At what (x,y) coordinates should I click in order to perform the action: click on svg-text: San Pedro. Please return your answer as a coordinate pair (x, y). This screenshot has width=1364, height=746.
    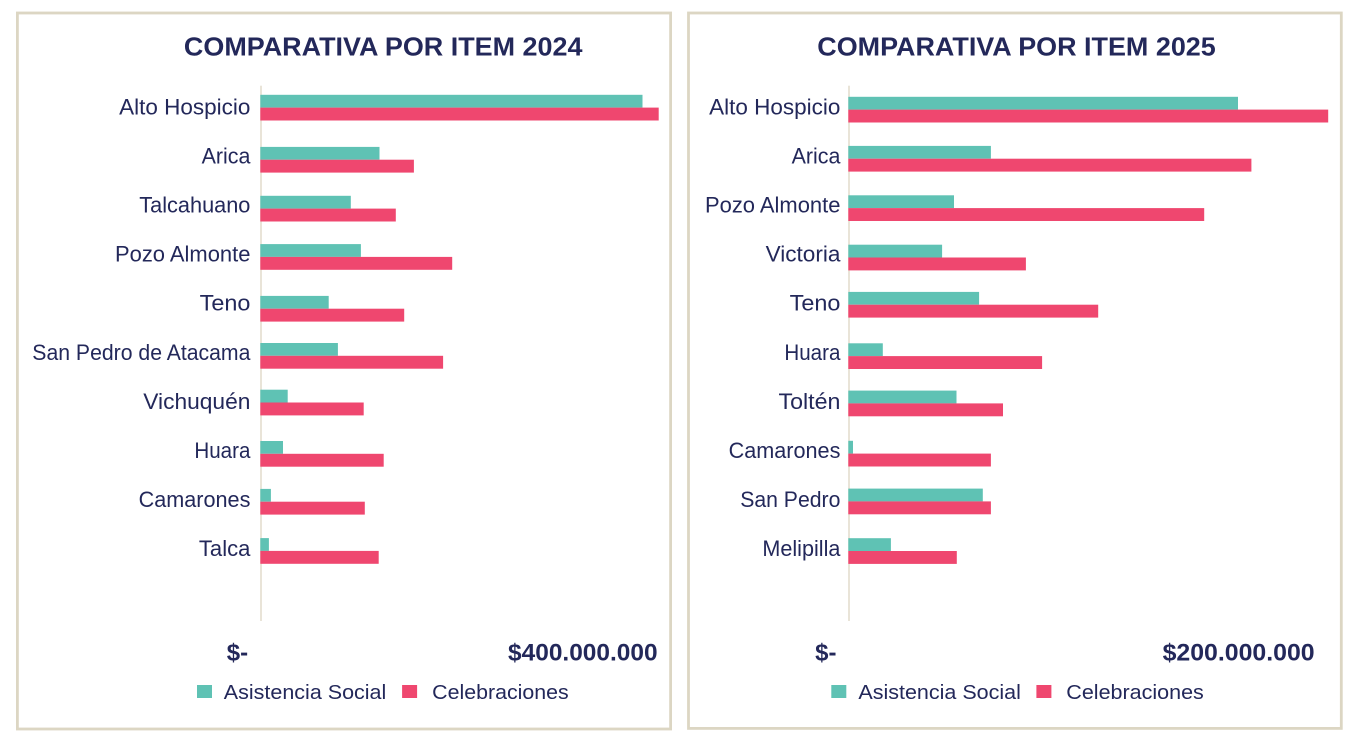
    Looking at the image, I should click on (790, 499).